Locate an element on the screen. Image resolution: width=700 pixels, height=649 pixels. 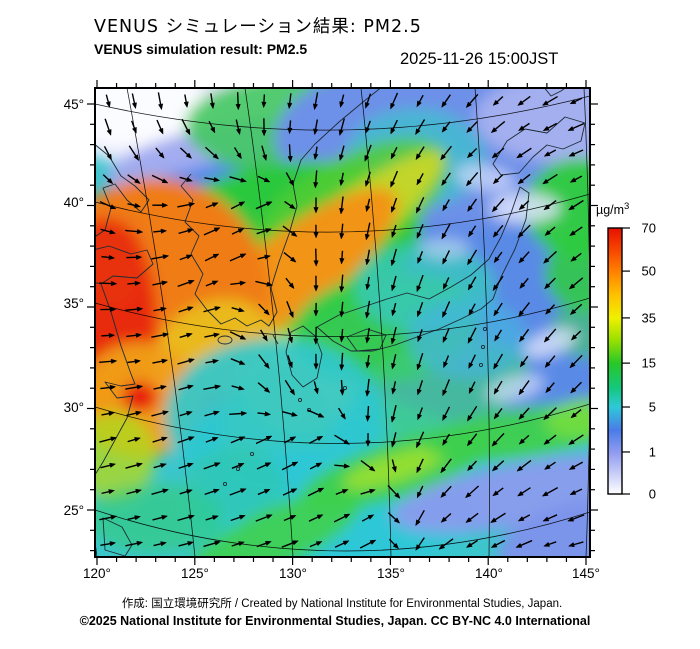
lat-axis: 45° 40° 35° 30° 25° is located at coordinates (74, 307).